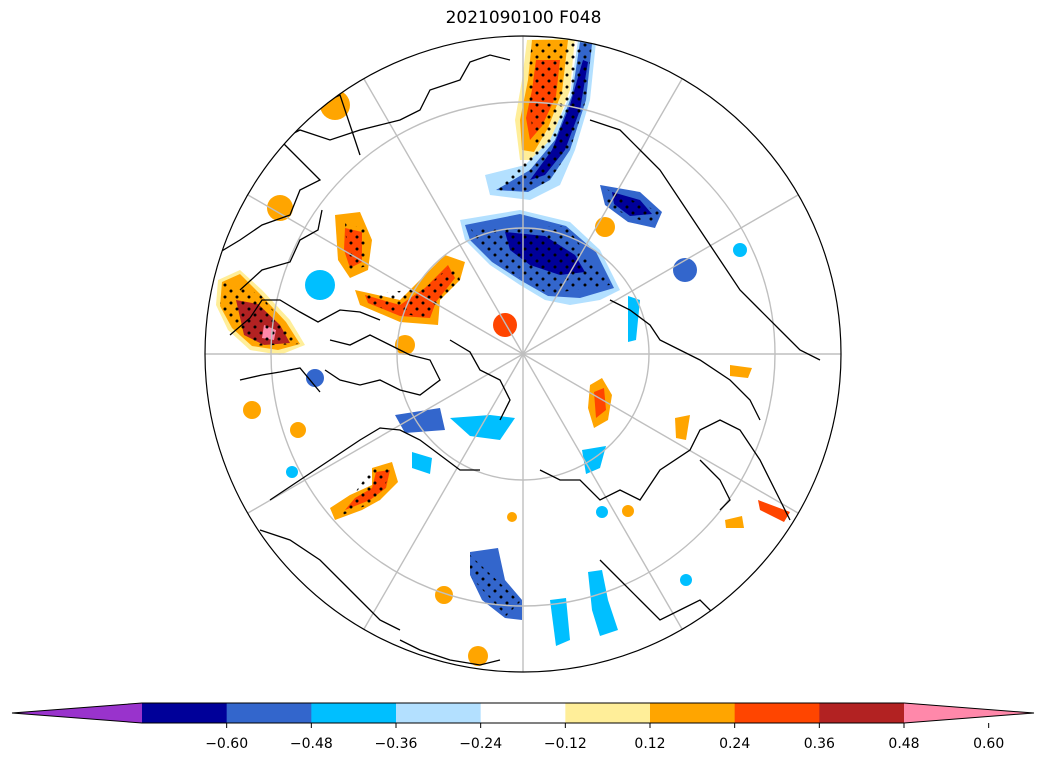 The image size is (1047, 763). What do you see at coordinates (480, 744) in the screenshot?
I see `colorbar-tick-label: −0.24` at bounding box center [480, 744].